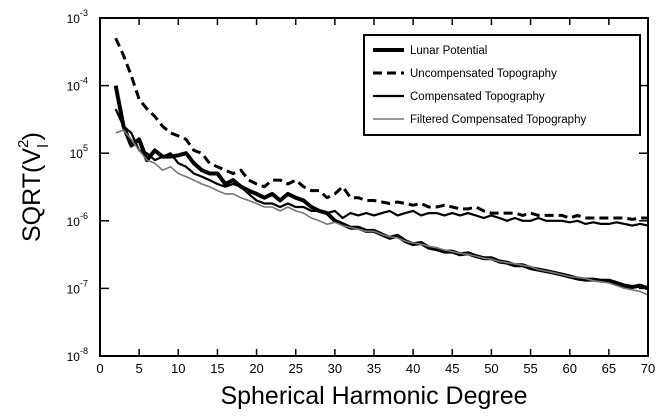 The image size is (670, 416). I want to click on y-tick-label: 10⁻⁷, so click(77, 287).